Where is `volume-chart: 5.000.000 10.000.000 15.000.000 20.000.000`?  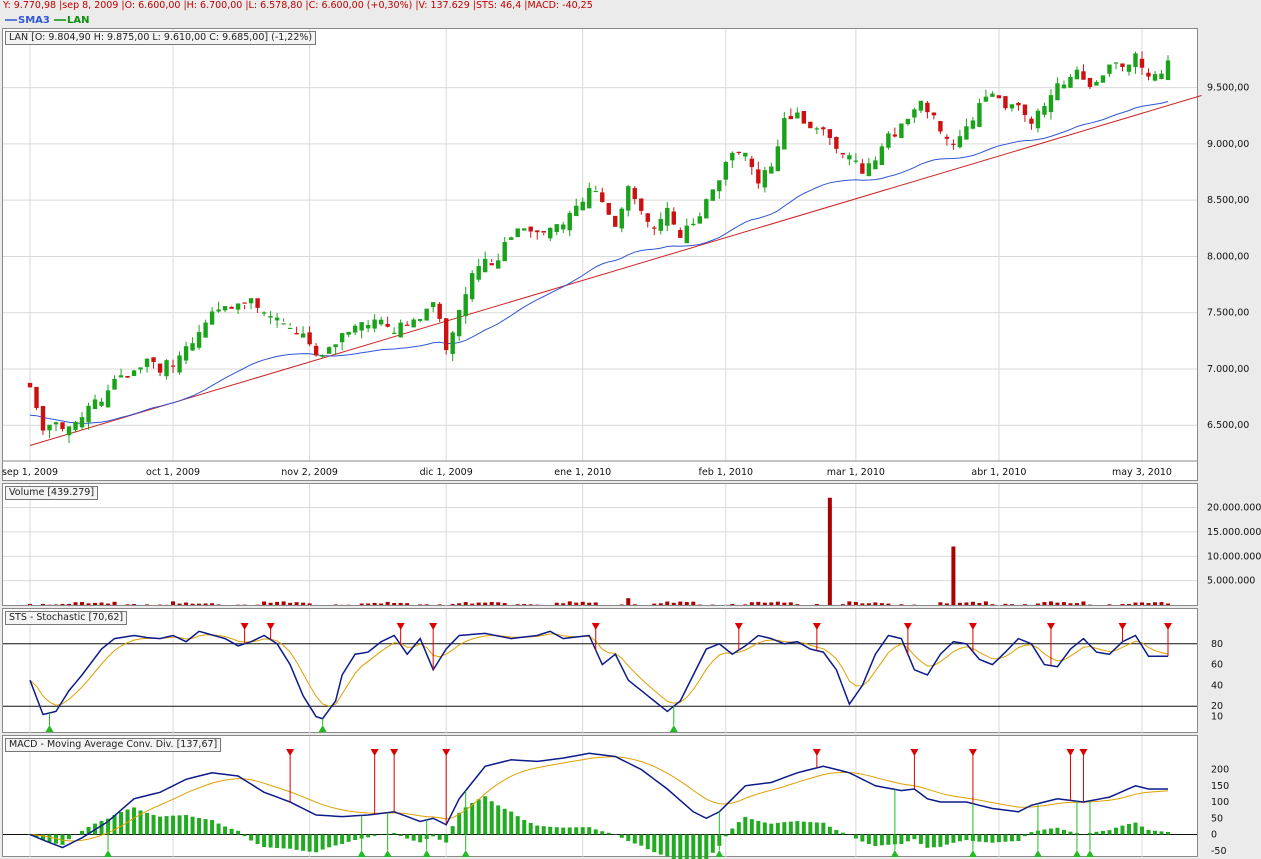
volume-chart: 5.000.000 10.000.000 15.000.000 20.000.000 is located at coordinates (632, 545).